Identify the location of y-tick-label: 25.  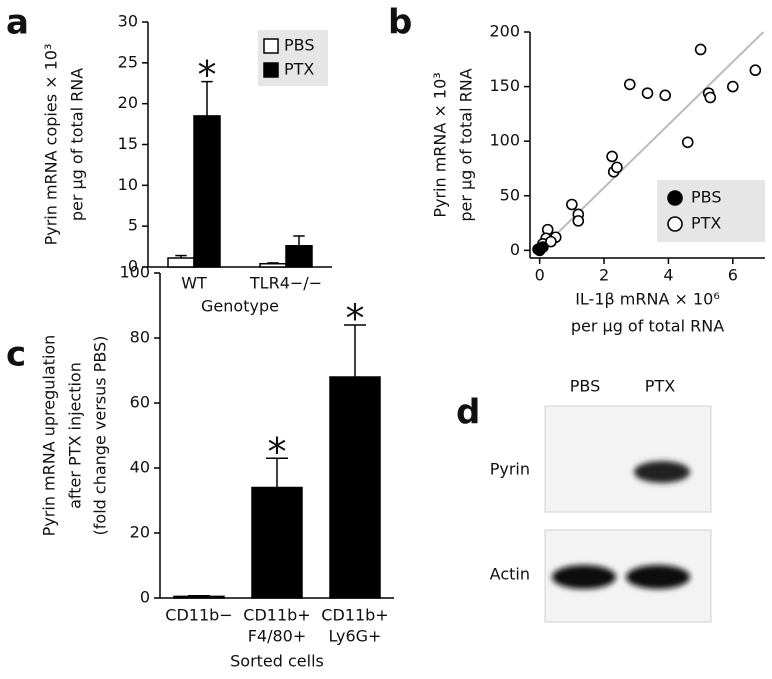
(128, 61).